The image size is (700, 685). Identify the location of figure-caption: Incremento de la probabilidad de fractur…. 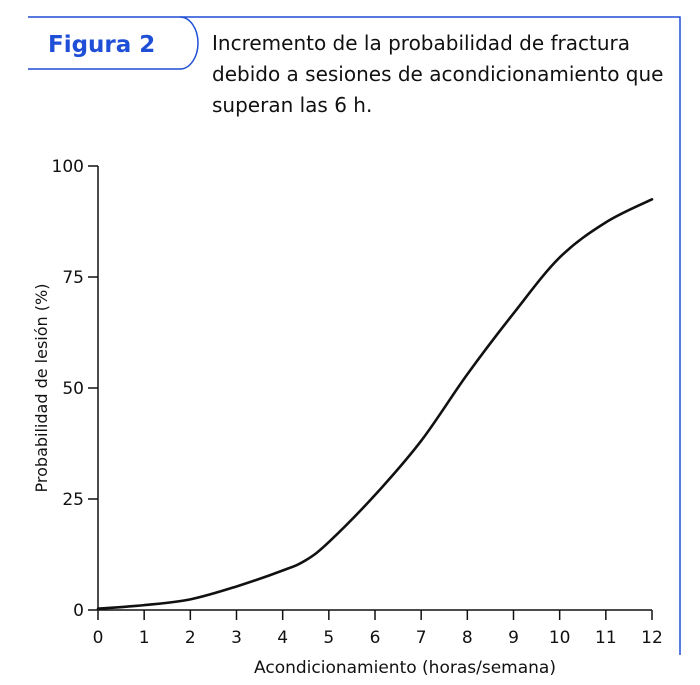
(438, 74).